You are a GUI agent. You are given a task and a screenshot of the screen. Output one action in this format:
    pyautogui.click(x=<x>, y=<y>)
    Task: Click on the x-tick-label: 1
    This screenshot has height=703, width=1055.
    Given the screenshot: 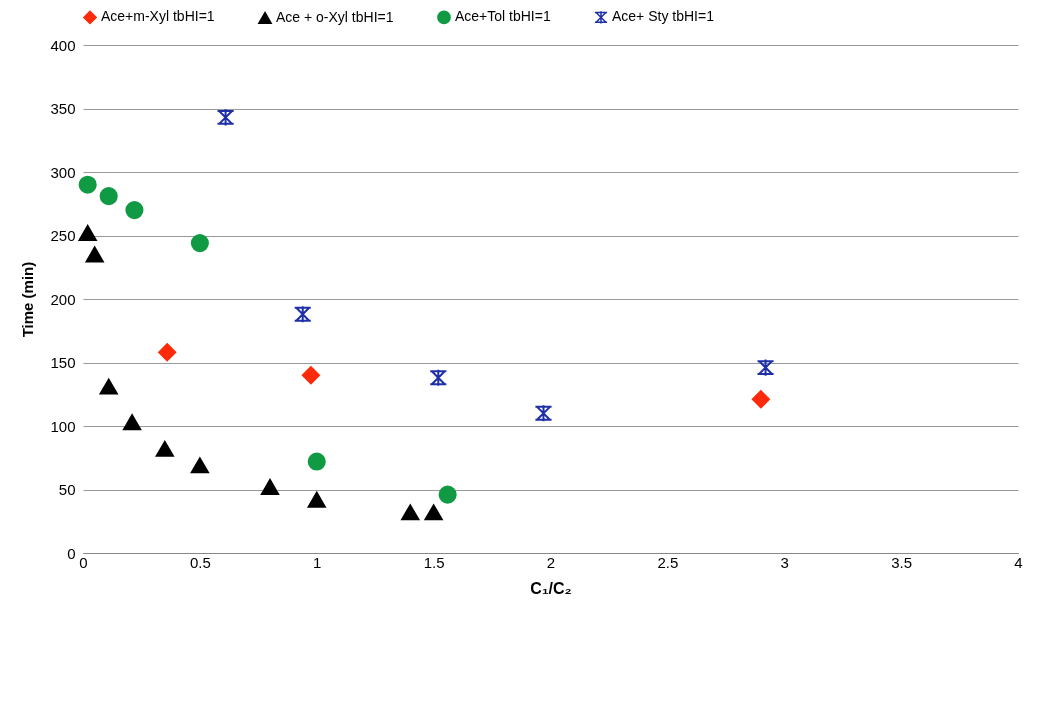 What is the action you would take?
    pyautogui.click(x=317, y=562)
    